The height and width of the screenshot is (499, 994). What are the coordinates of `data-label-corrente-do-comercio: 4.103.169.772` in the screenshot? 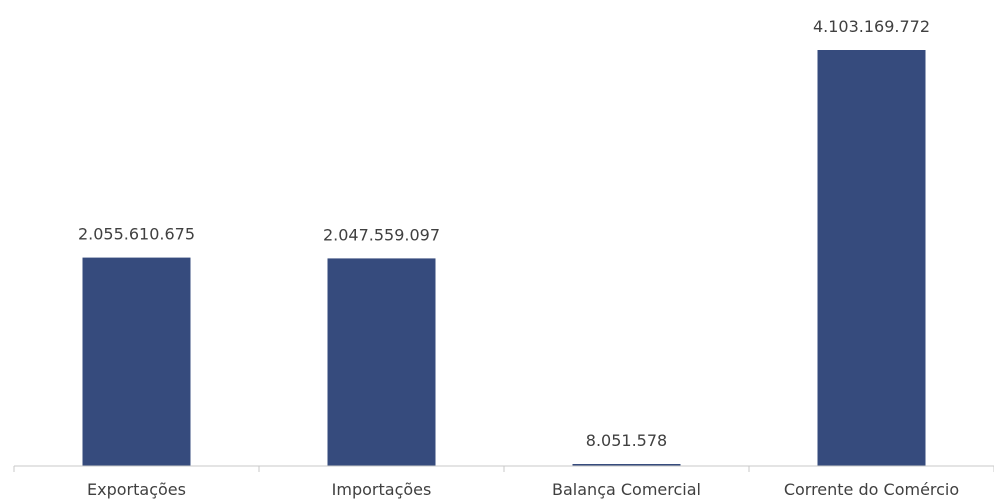 It's located at (871, 26).